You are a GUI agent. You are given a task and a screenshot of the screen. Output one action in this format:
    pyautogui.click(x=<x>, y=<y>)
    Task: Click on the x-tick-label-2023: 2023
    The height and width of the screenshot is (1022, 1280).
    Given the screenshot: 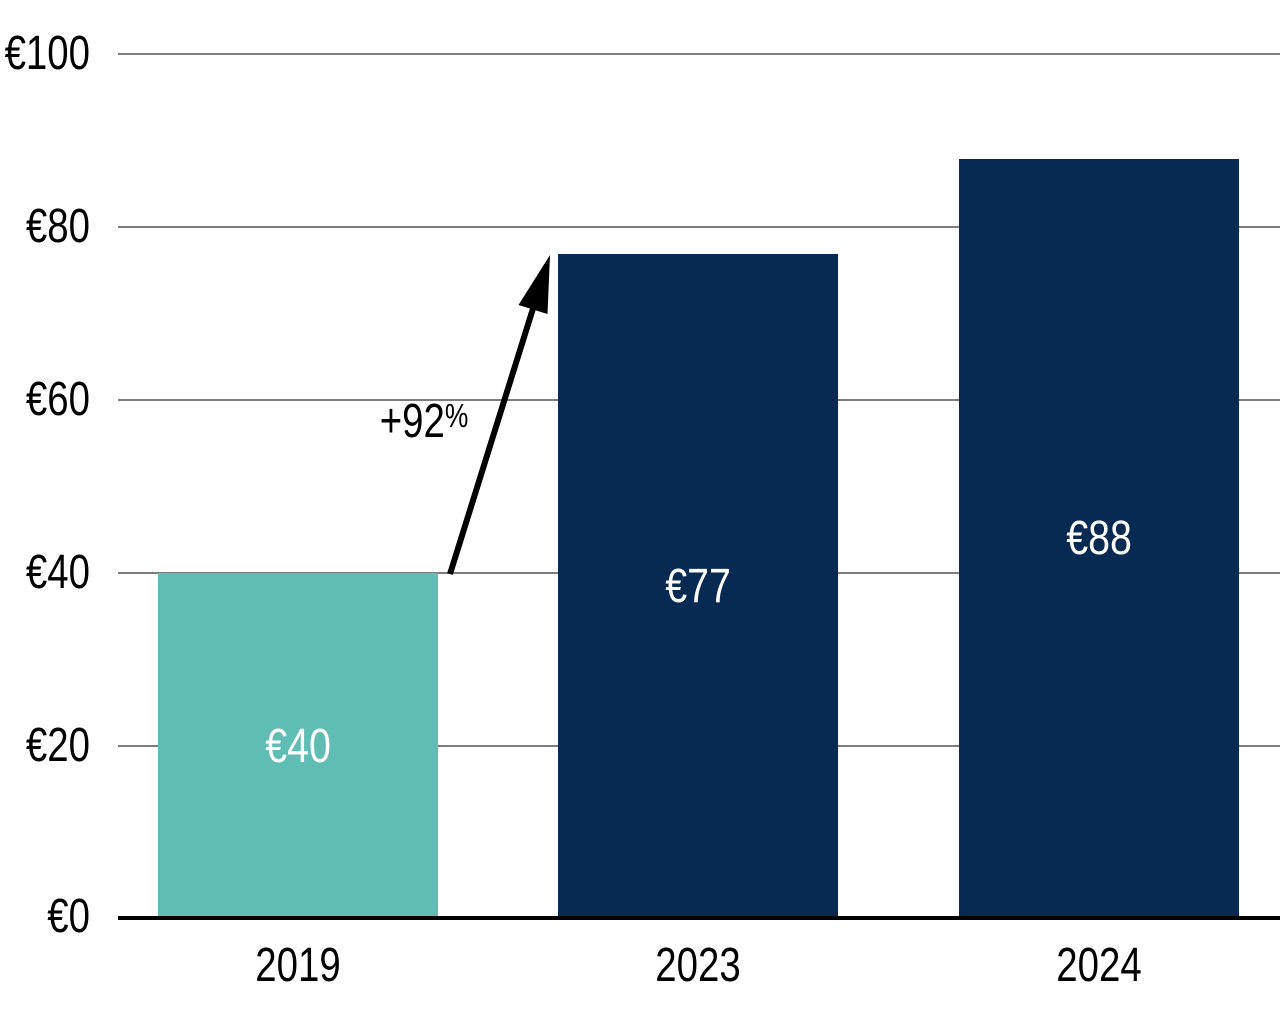 What is the action you would take?
    pyautogui.click(x=698, y=965)
    